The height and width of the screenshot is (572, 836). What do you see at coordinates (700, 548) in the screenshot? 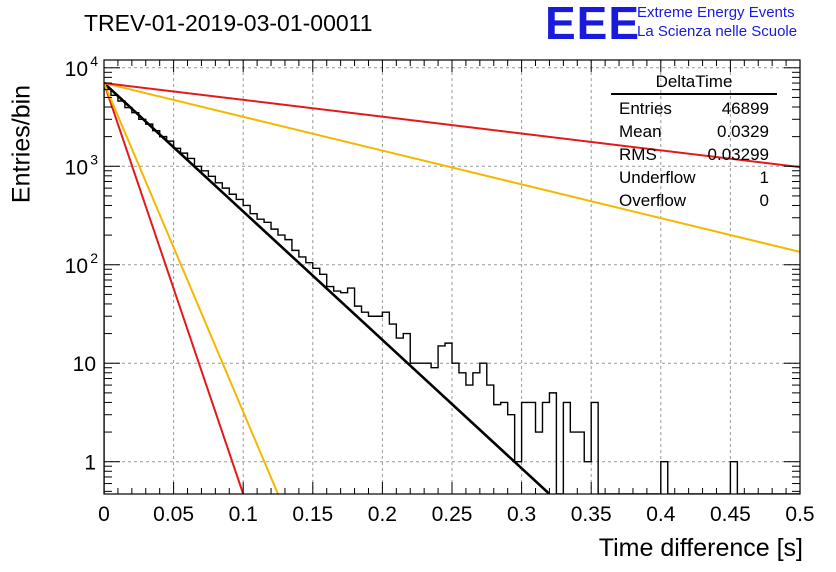
I see `x-axis-label: Time difference [s]` at bounding box center [700, 548].